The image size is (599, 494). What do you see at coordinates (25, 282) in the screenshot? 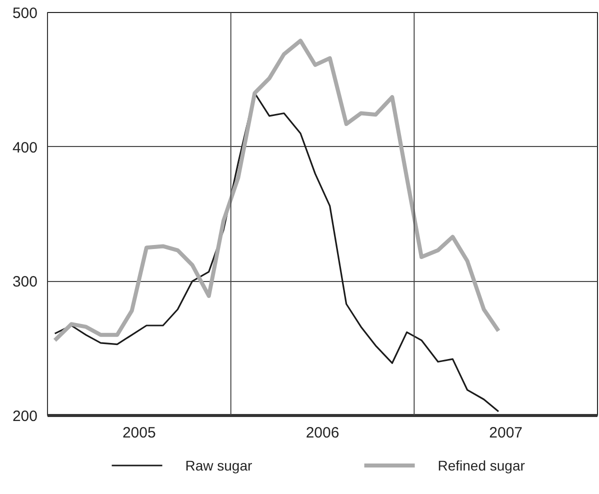
I see `y-tick-label: 300` at bounding box center [25, 282].